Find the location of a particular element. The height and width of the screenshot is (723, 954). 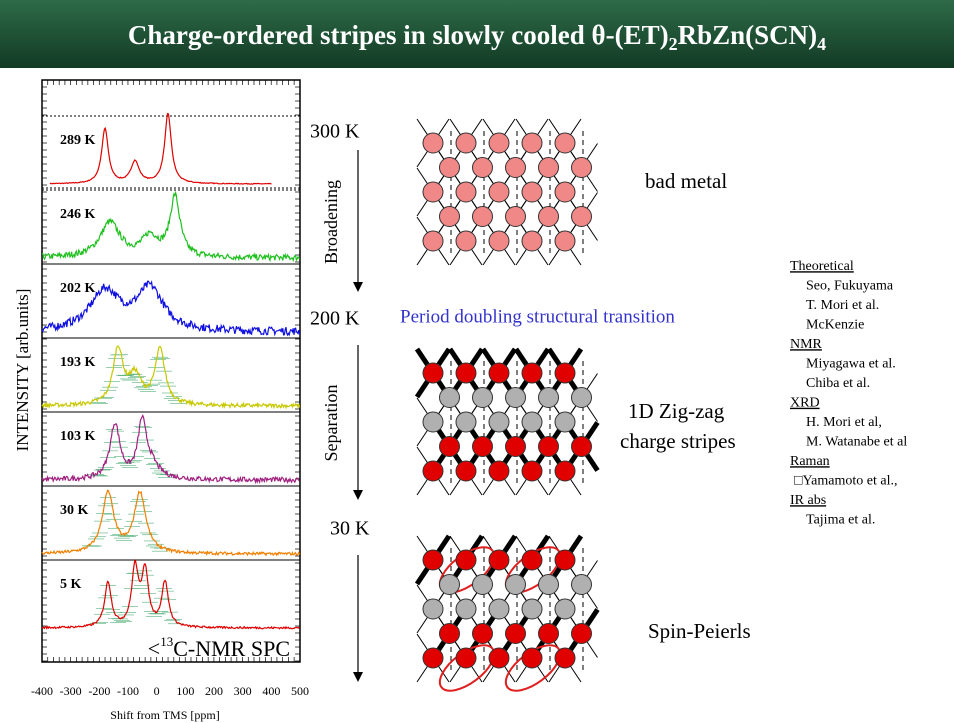

title-sub: 2 is located at coordinates (673, 44).